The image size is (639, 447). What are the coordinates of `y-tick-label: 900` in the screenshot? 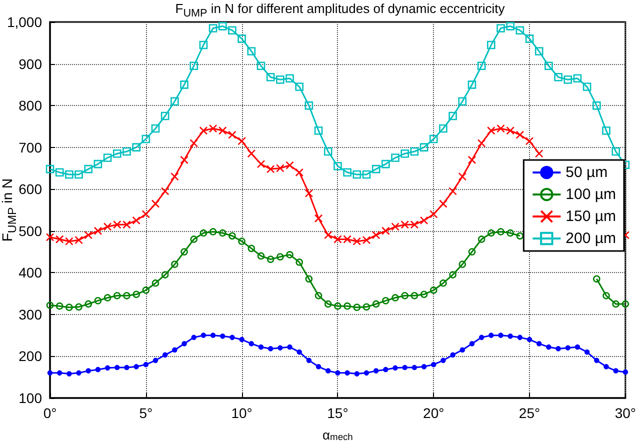 It's located at (30, 64).